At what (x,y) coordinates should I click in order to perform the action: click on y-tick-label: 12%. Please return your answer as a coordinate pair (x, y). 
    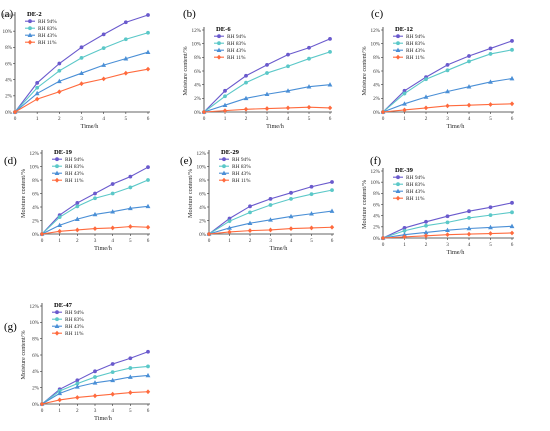
    Looking at the image, I should click on (375, 31).